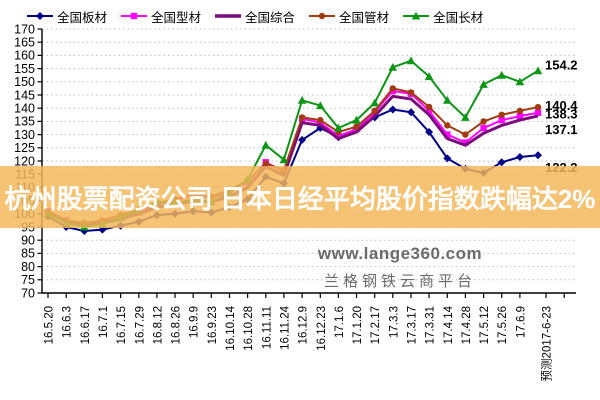 Image resolution: width=600 pixels, height=400 pixels. Describe the element at coordinates (485, 325) in the screenshot. I see `x-tick-label: 17.5.12` at that location.